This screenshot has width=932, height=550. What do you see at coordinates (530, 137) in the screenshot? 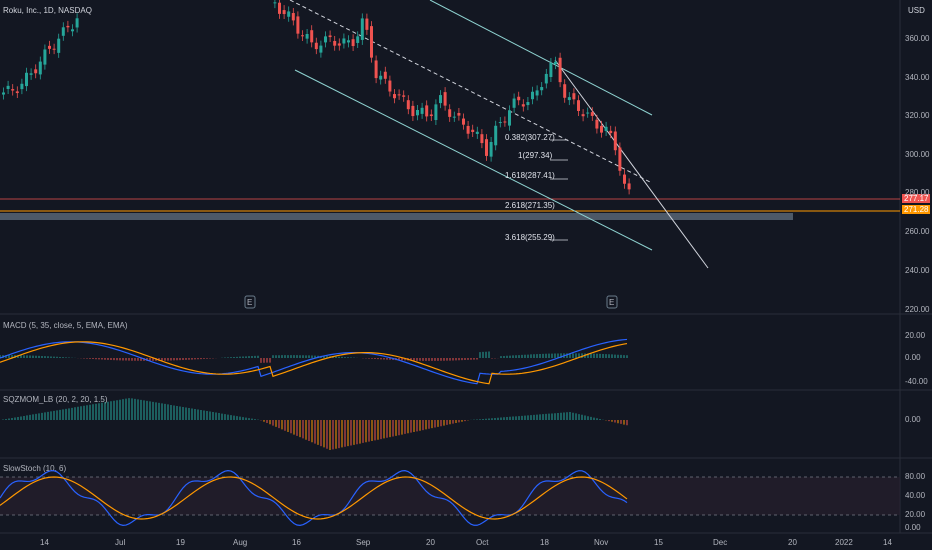
I see `fib-level-label: 0.382(307.27)` at bounding box center [530, 137].